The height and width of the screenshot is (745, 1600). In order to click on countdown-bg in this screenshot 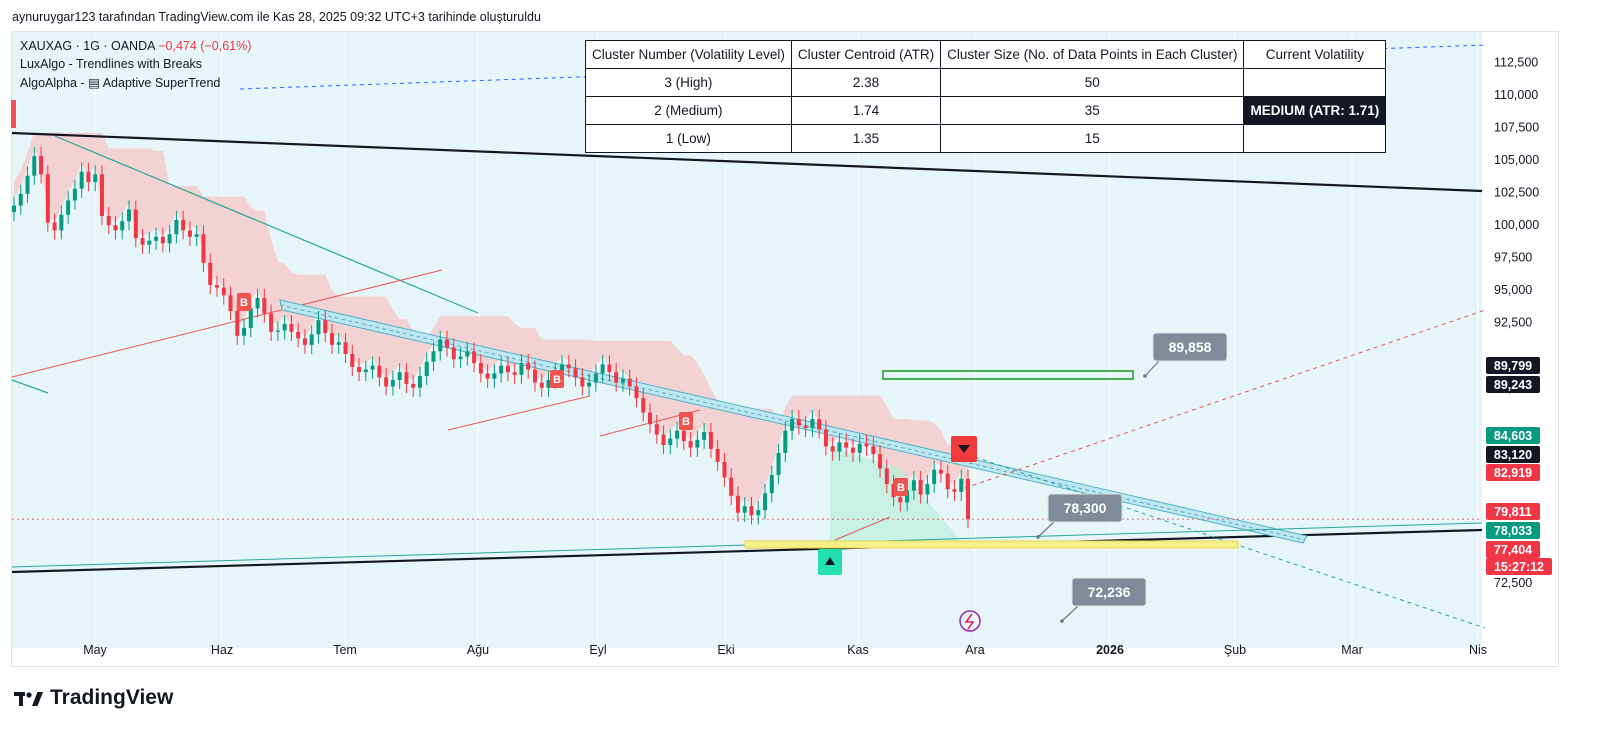, I will do `click(1519, 566)`.